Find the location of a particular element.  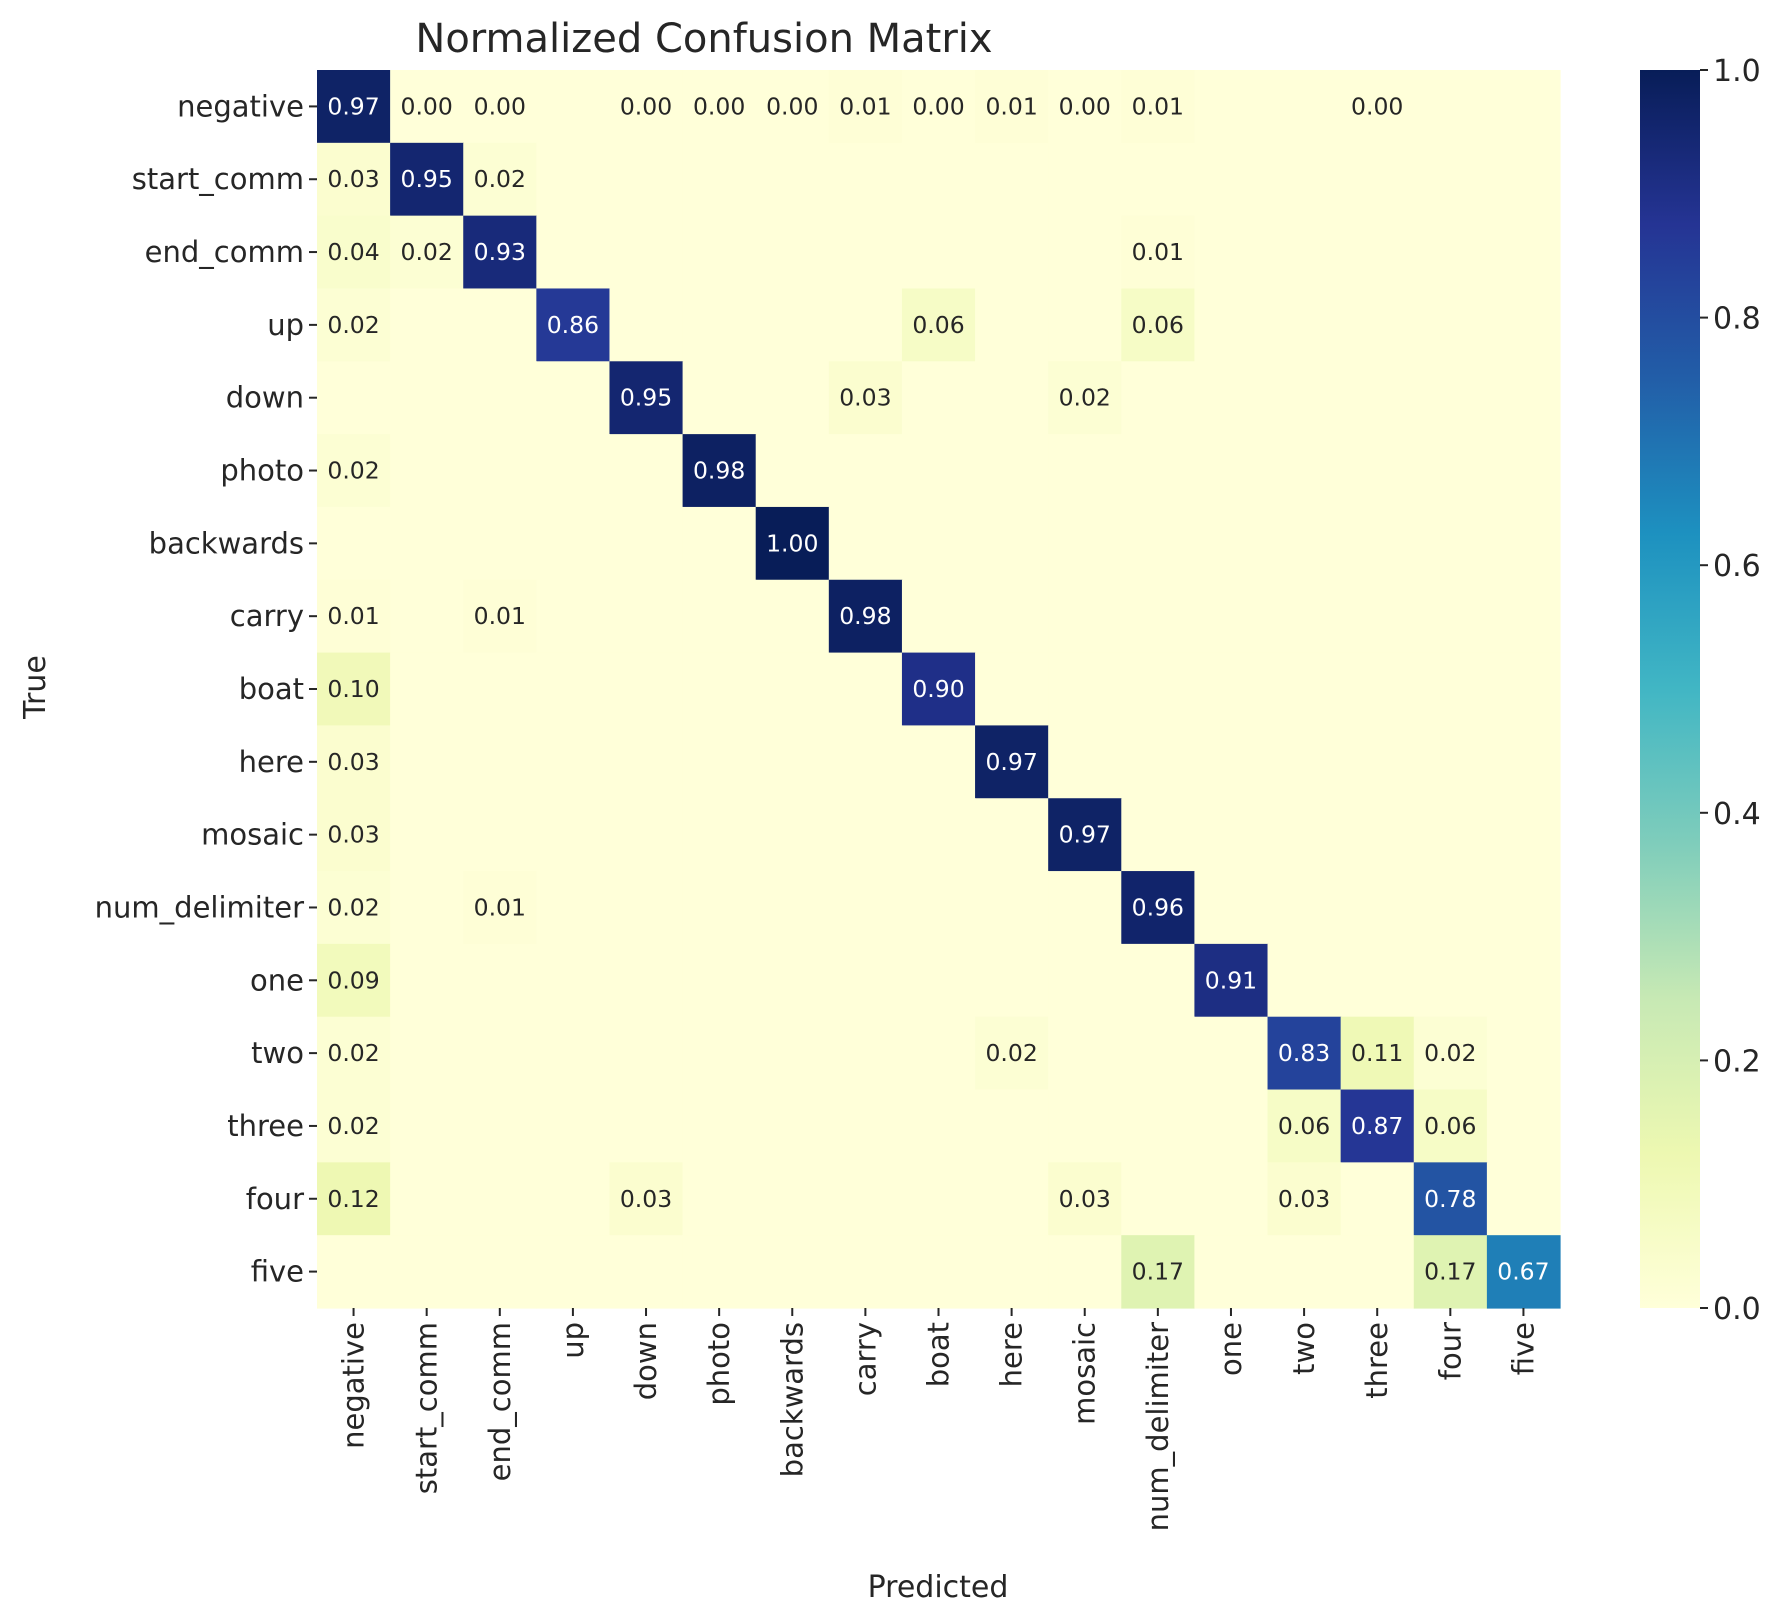

y-tick-label: carry is located at coordinates (267, 616).